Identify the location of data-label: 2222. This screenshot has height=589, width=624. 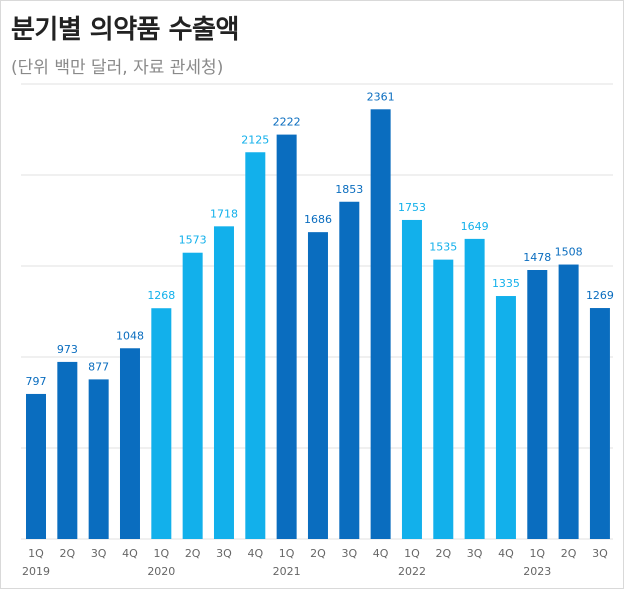
(287, 122).